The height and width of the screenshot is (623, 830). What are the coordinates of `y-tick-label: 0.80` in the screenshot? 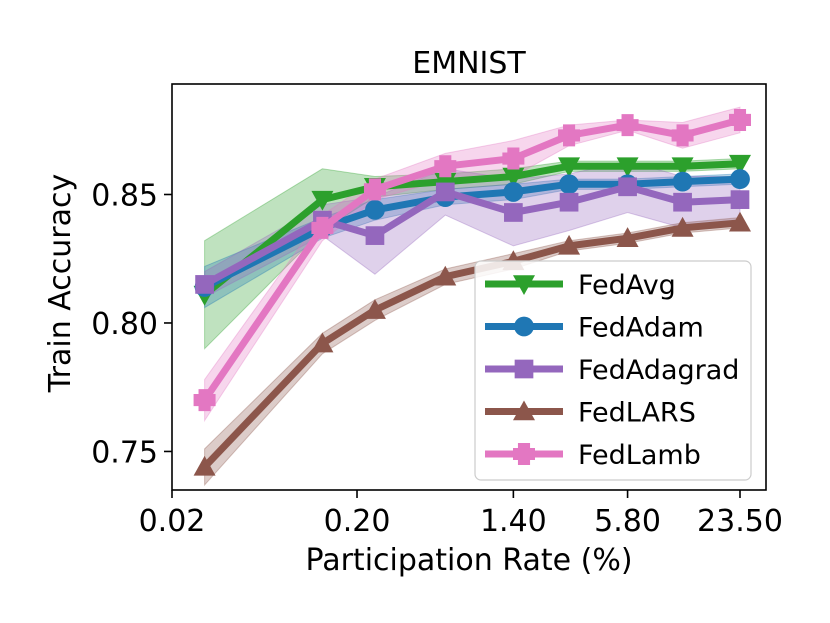 It's located at (124, 324).